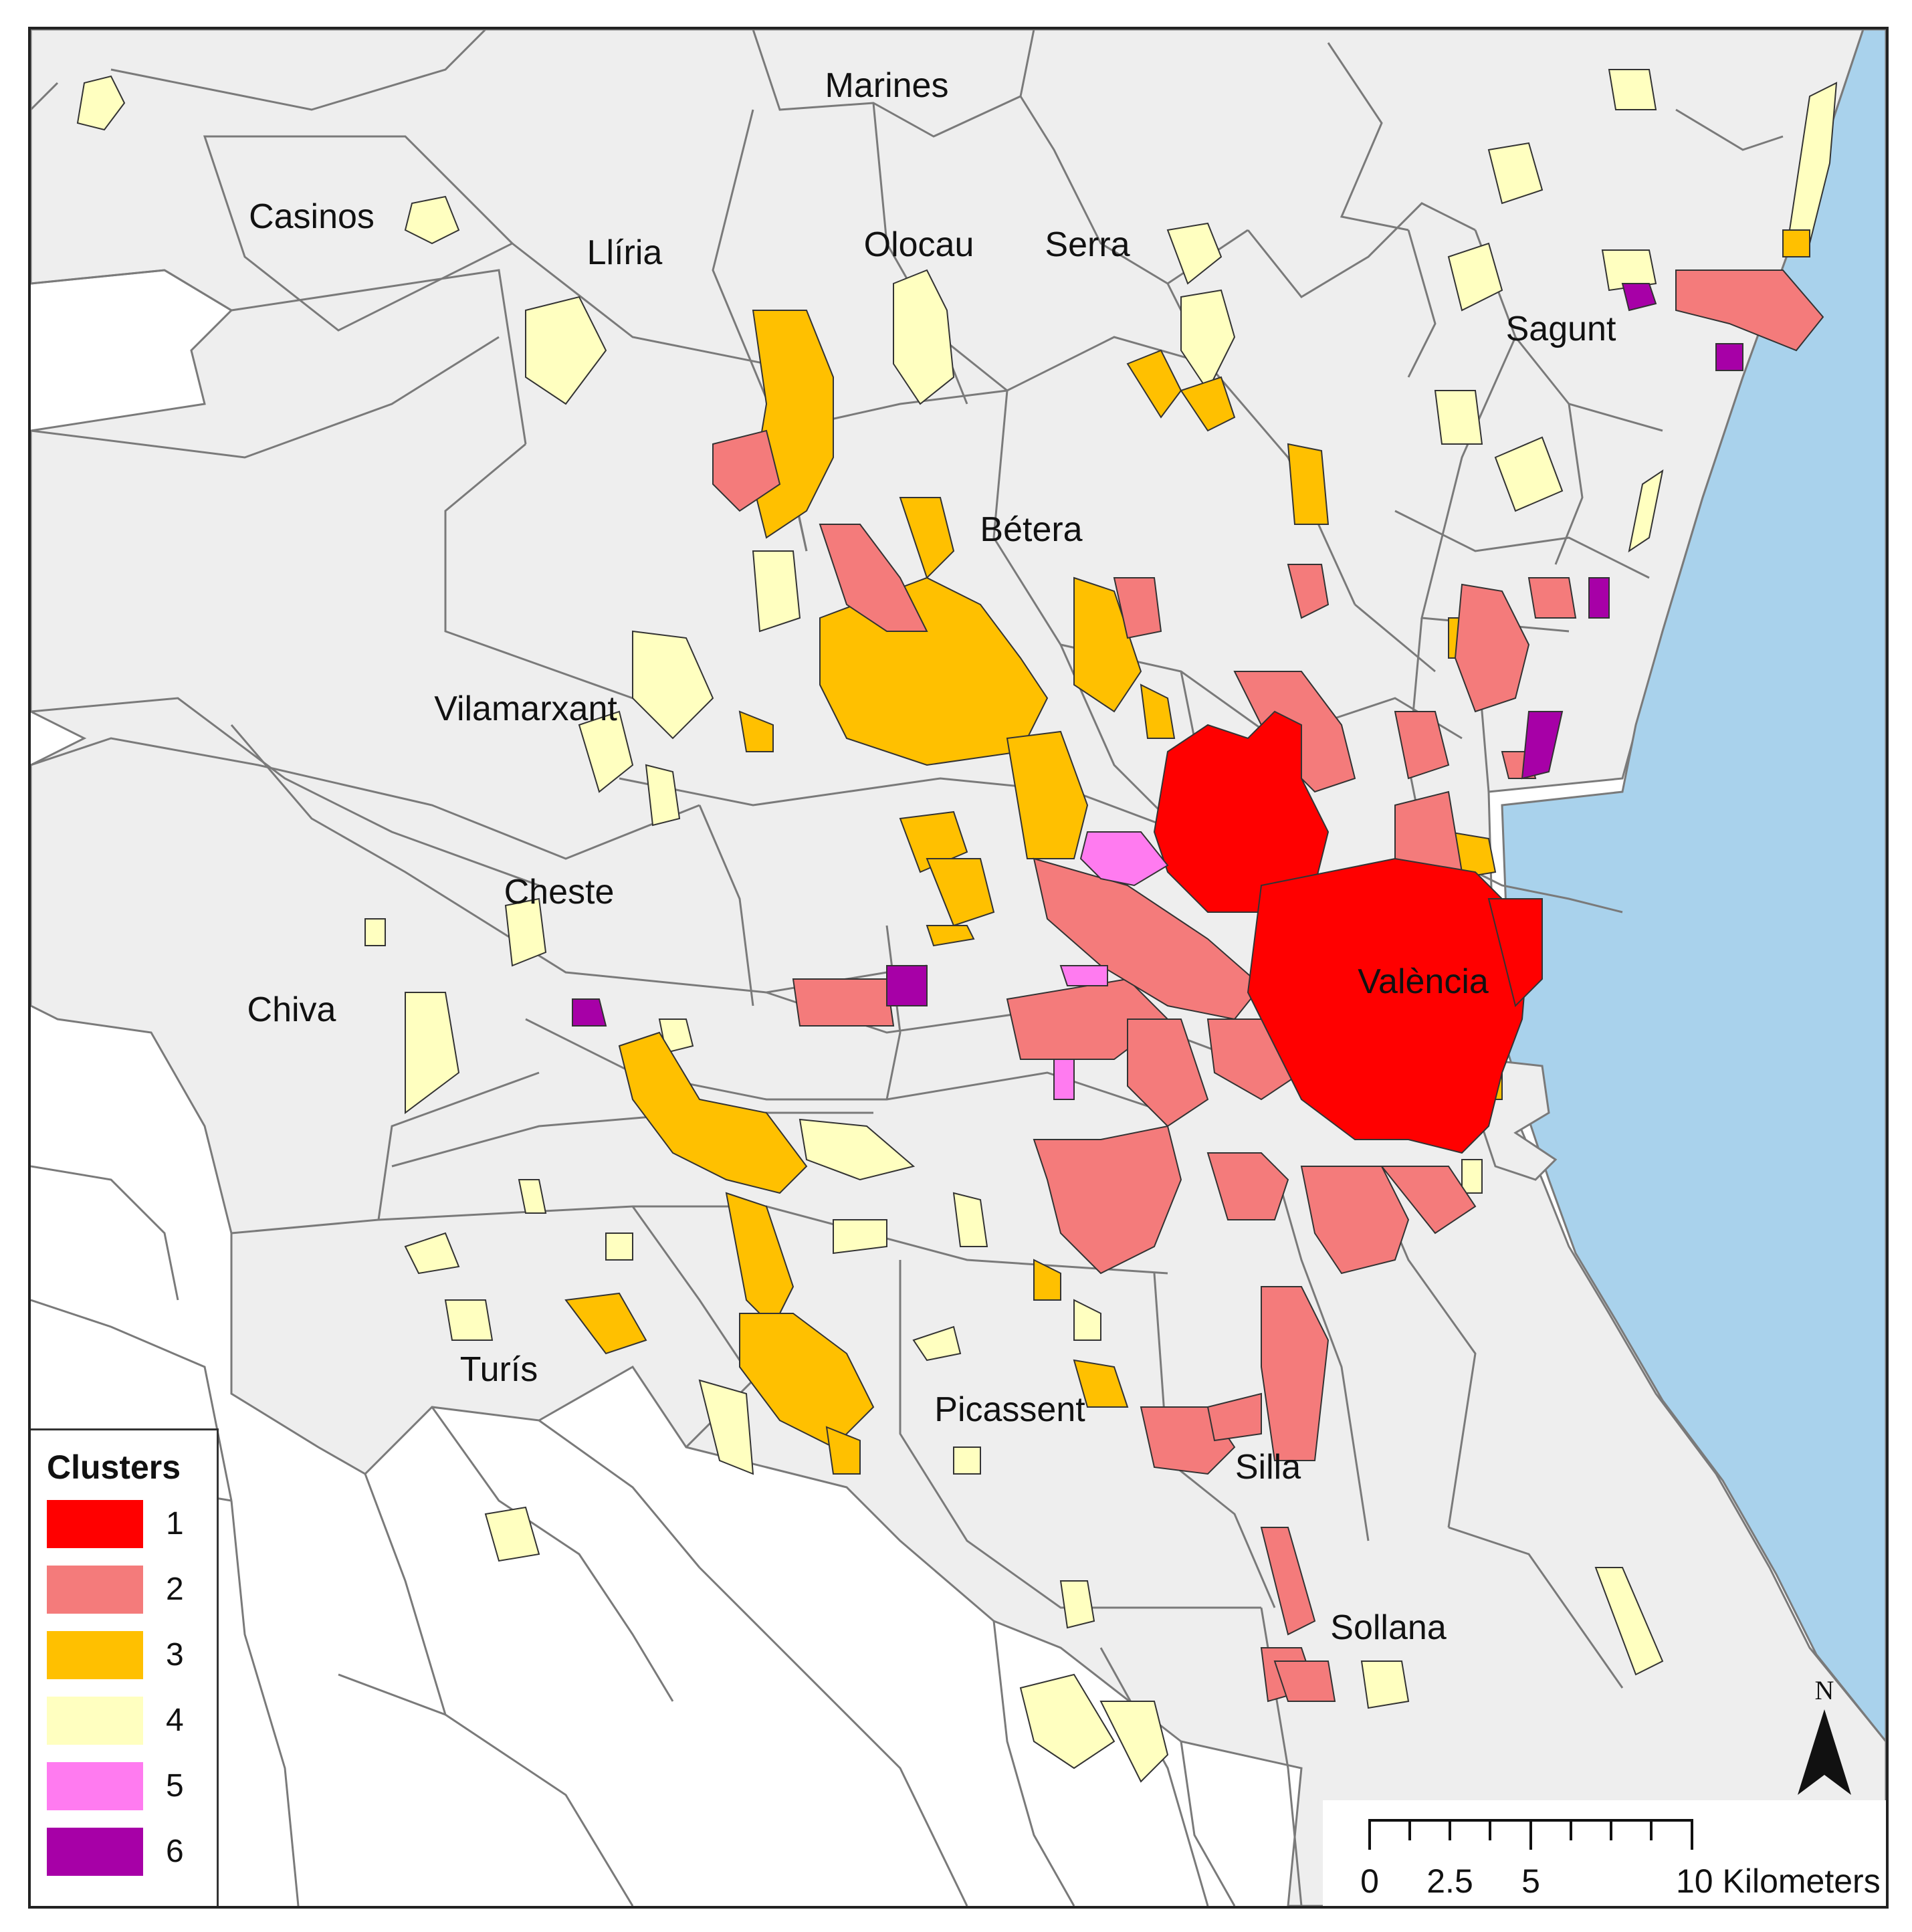 This screenshot has height=1932, width=1912. Describe the element at coordinates (1560, 329) in the screenshot. I see `town-label-sagunt: Sagunt` at that location.